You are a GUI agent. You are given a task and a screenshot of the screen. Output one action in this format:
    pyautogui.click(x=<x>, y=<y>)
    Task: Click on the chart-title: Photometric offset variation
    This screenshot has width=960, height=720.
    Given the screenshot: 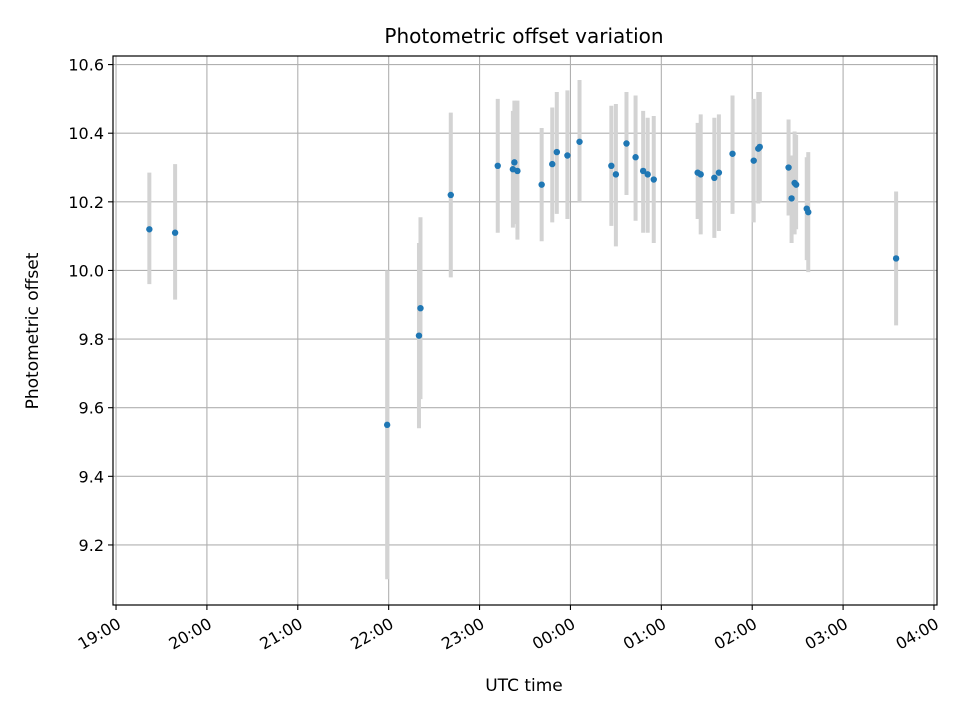 What is the action you would take?
    pyautogui.click(x=523, y=36)
    